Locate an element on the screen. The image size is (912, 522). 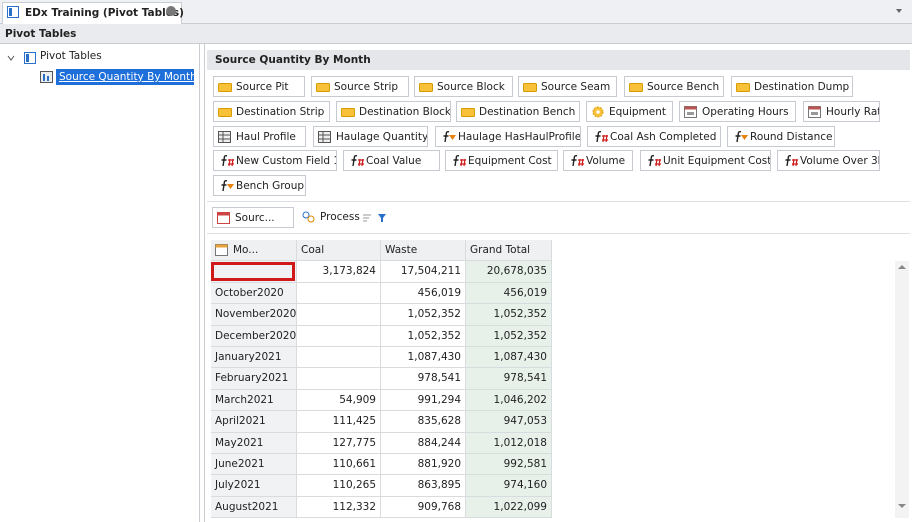
field-button: Coal Value is located at coordinates (391, 160).